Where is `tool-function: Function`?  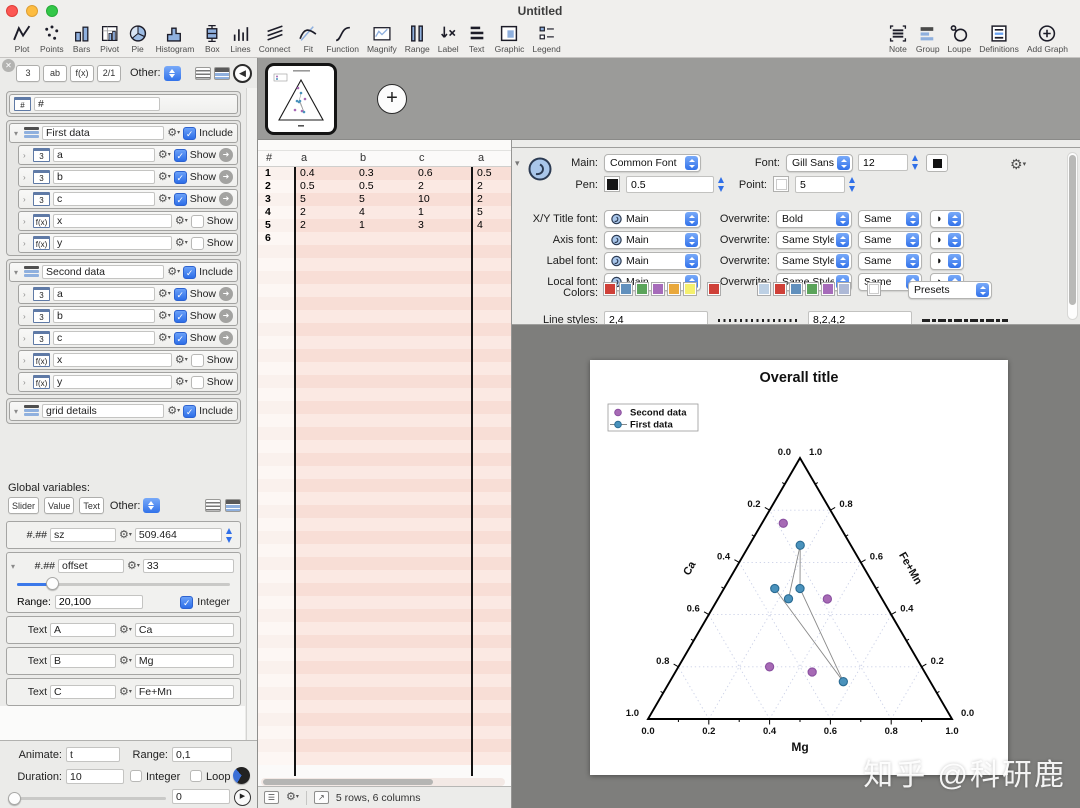
tool-function: Function is located at coordinates (342, 38).